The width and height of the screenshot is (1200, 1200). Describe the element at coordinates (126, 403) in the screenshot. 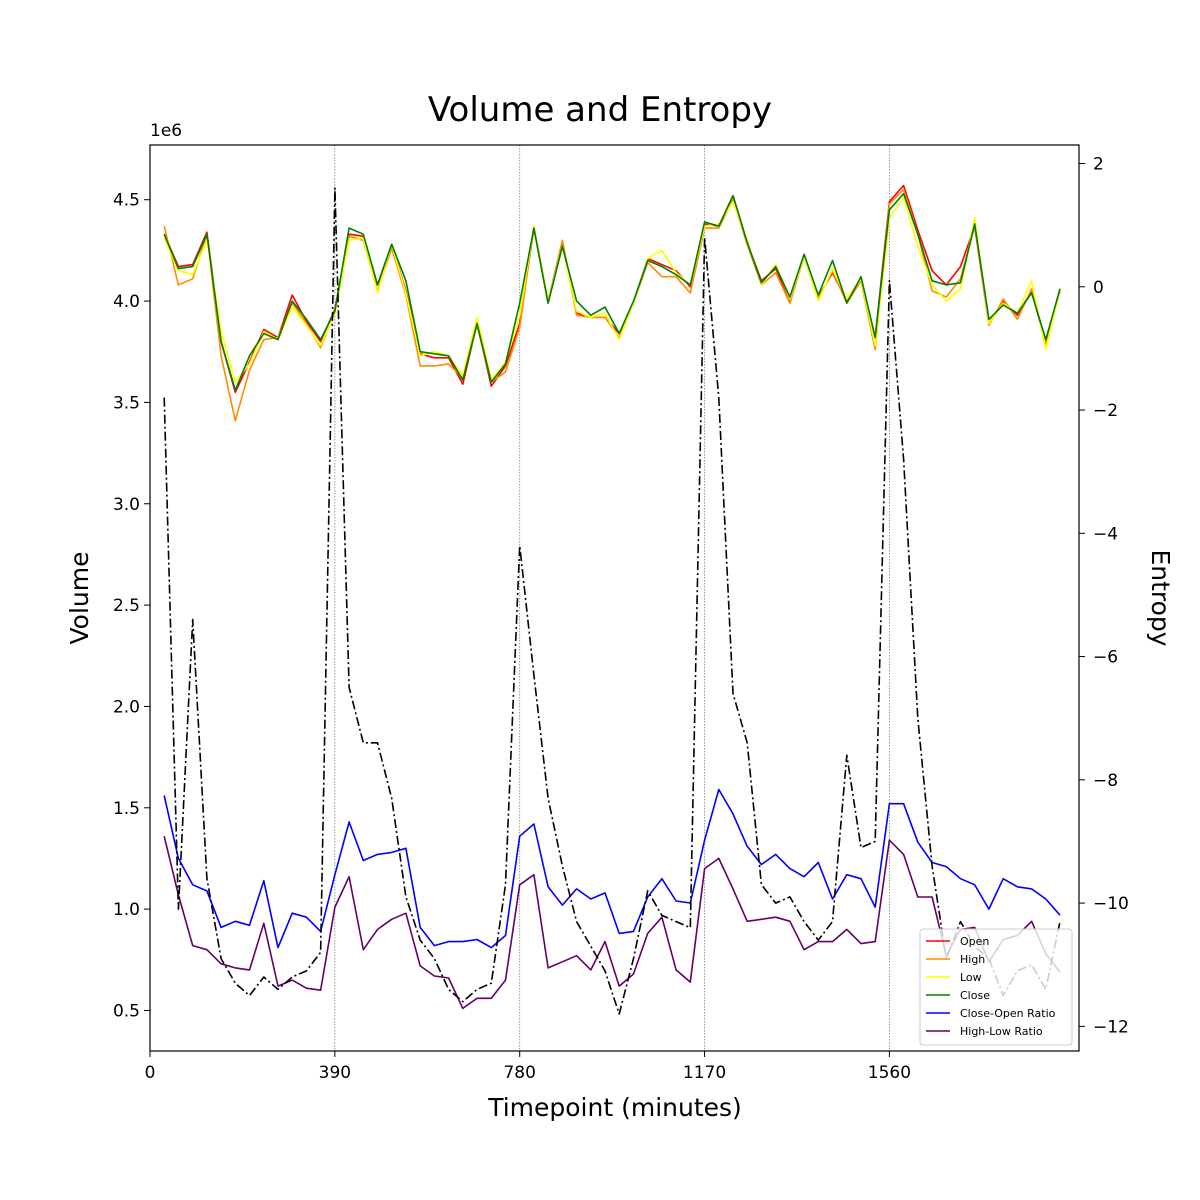

I see `y-left-tick-label: 3.5` at that location.